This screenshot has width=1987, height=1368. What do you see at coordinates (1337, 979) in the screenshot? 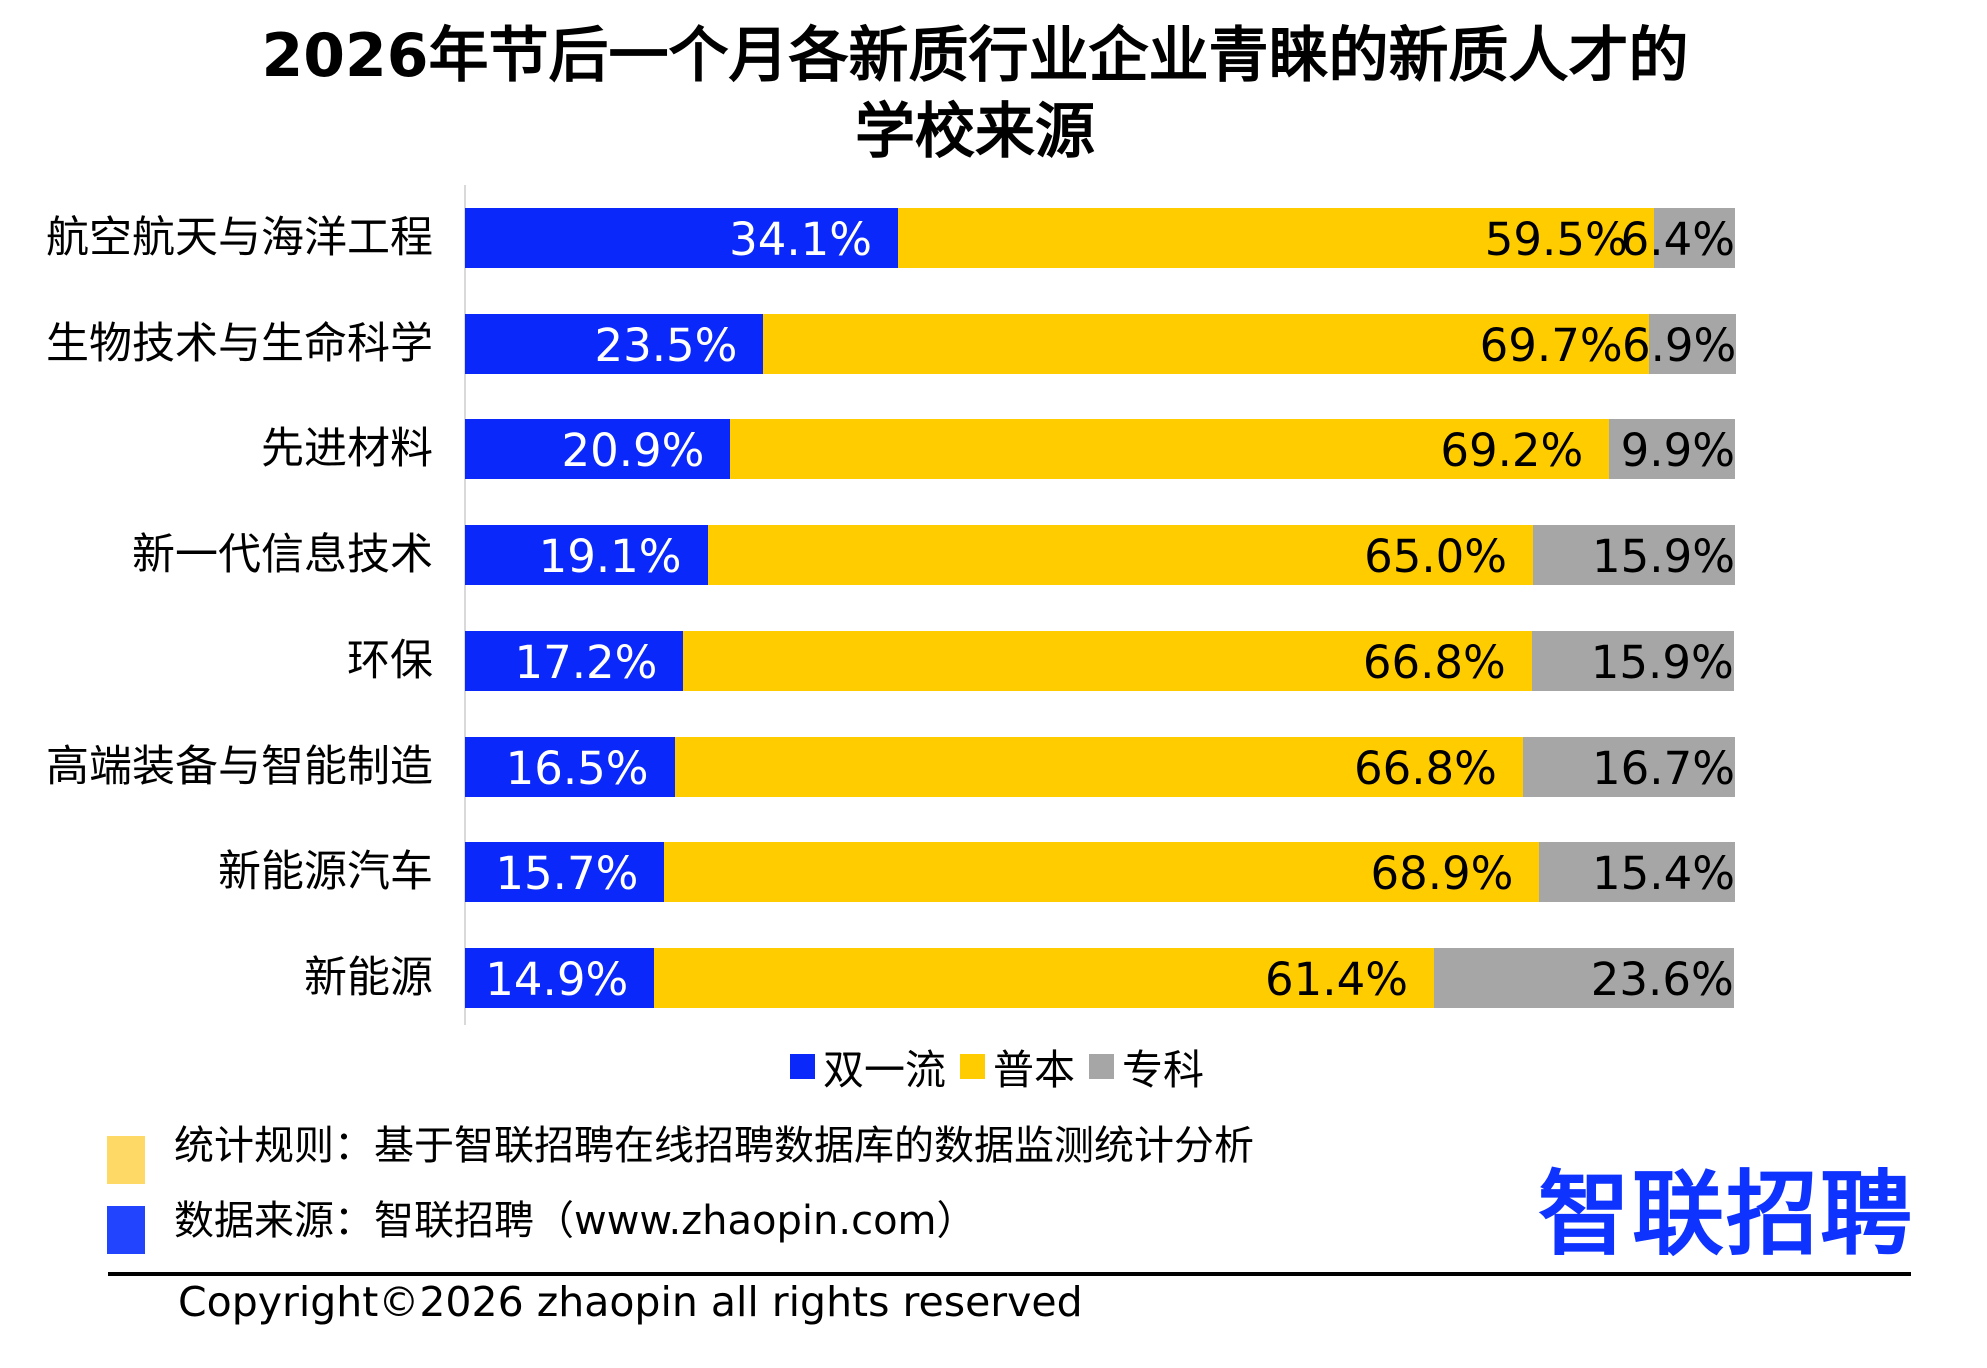
I see `data-label: 61.4%` at bounding box center [1337, 979].